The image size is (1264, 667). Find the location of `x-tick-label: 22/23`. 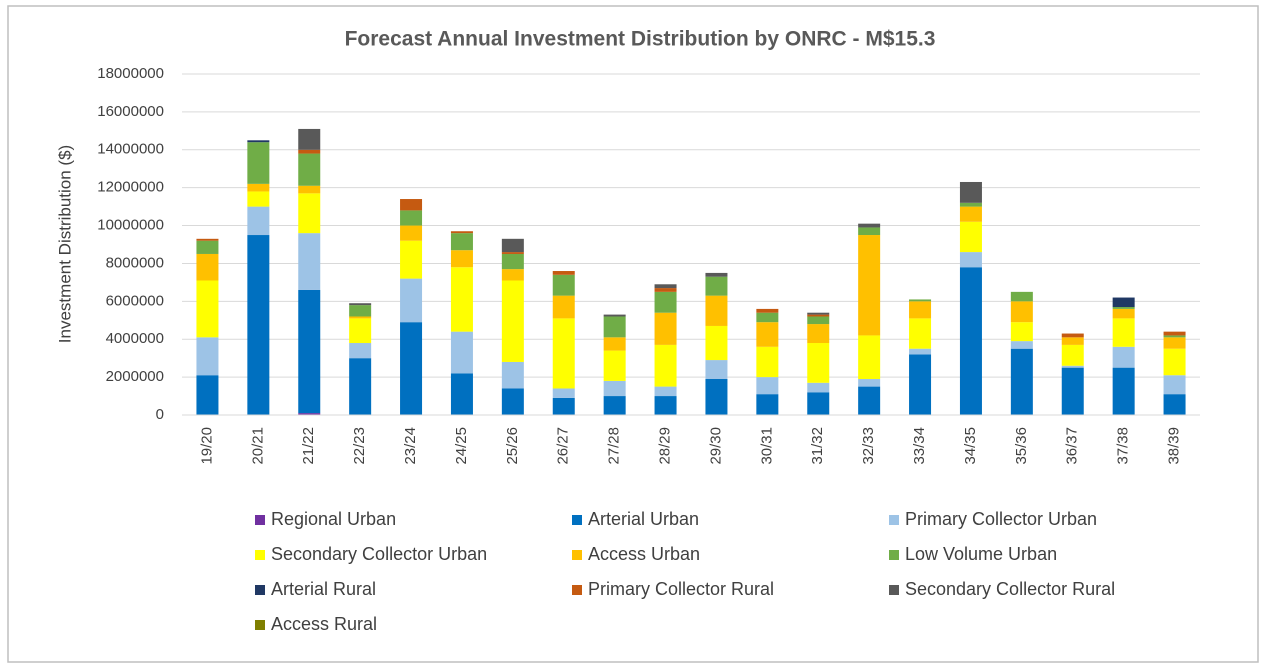

x-tick-label: 22/23 is located at coordinates (359, 446).